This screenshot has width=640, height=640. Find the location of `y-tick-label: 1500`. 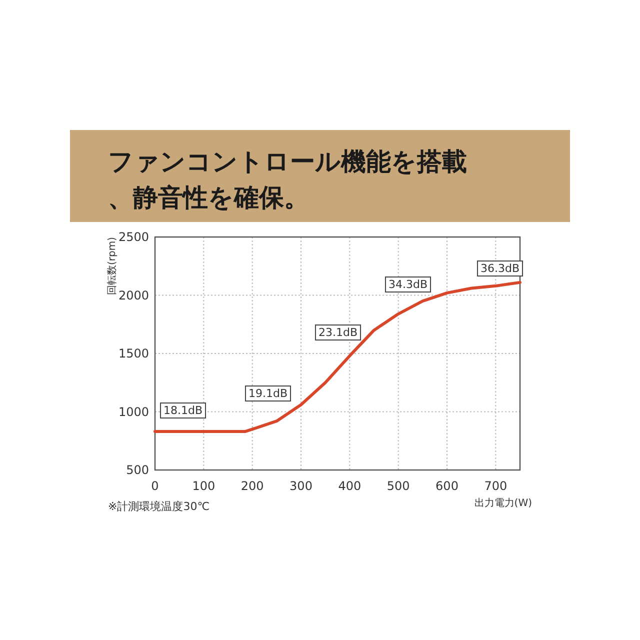

y-tick-label: 1500 is located at coordinates (133, 353).